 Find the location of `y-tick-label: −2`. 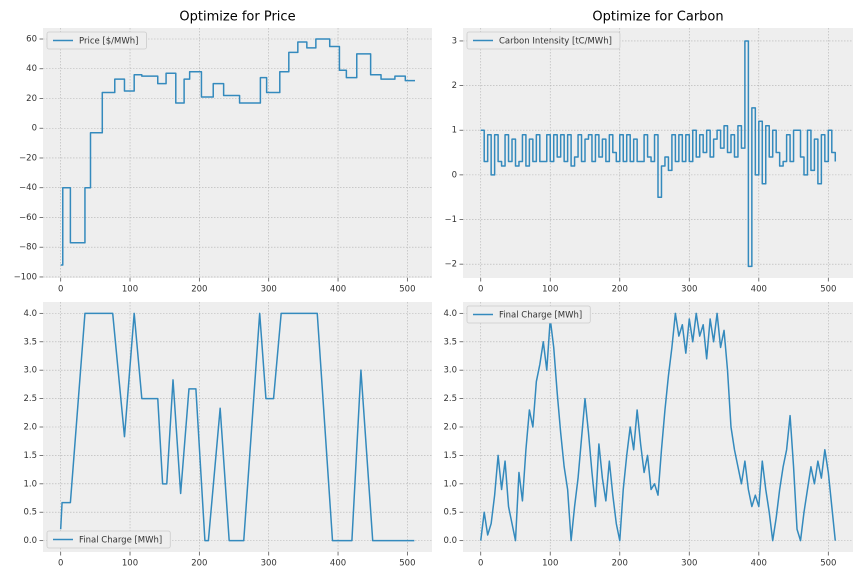

y-tick-label: −2 is located at coordinates (450, 265).